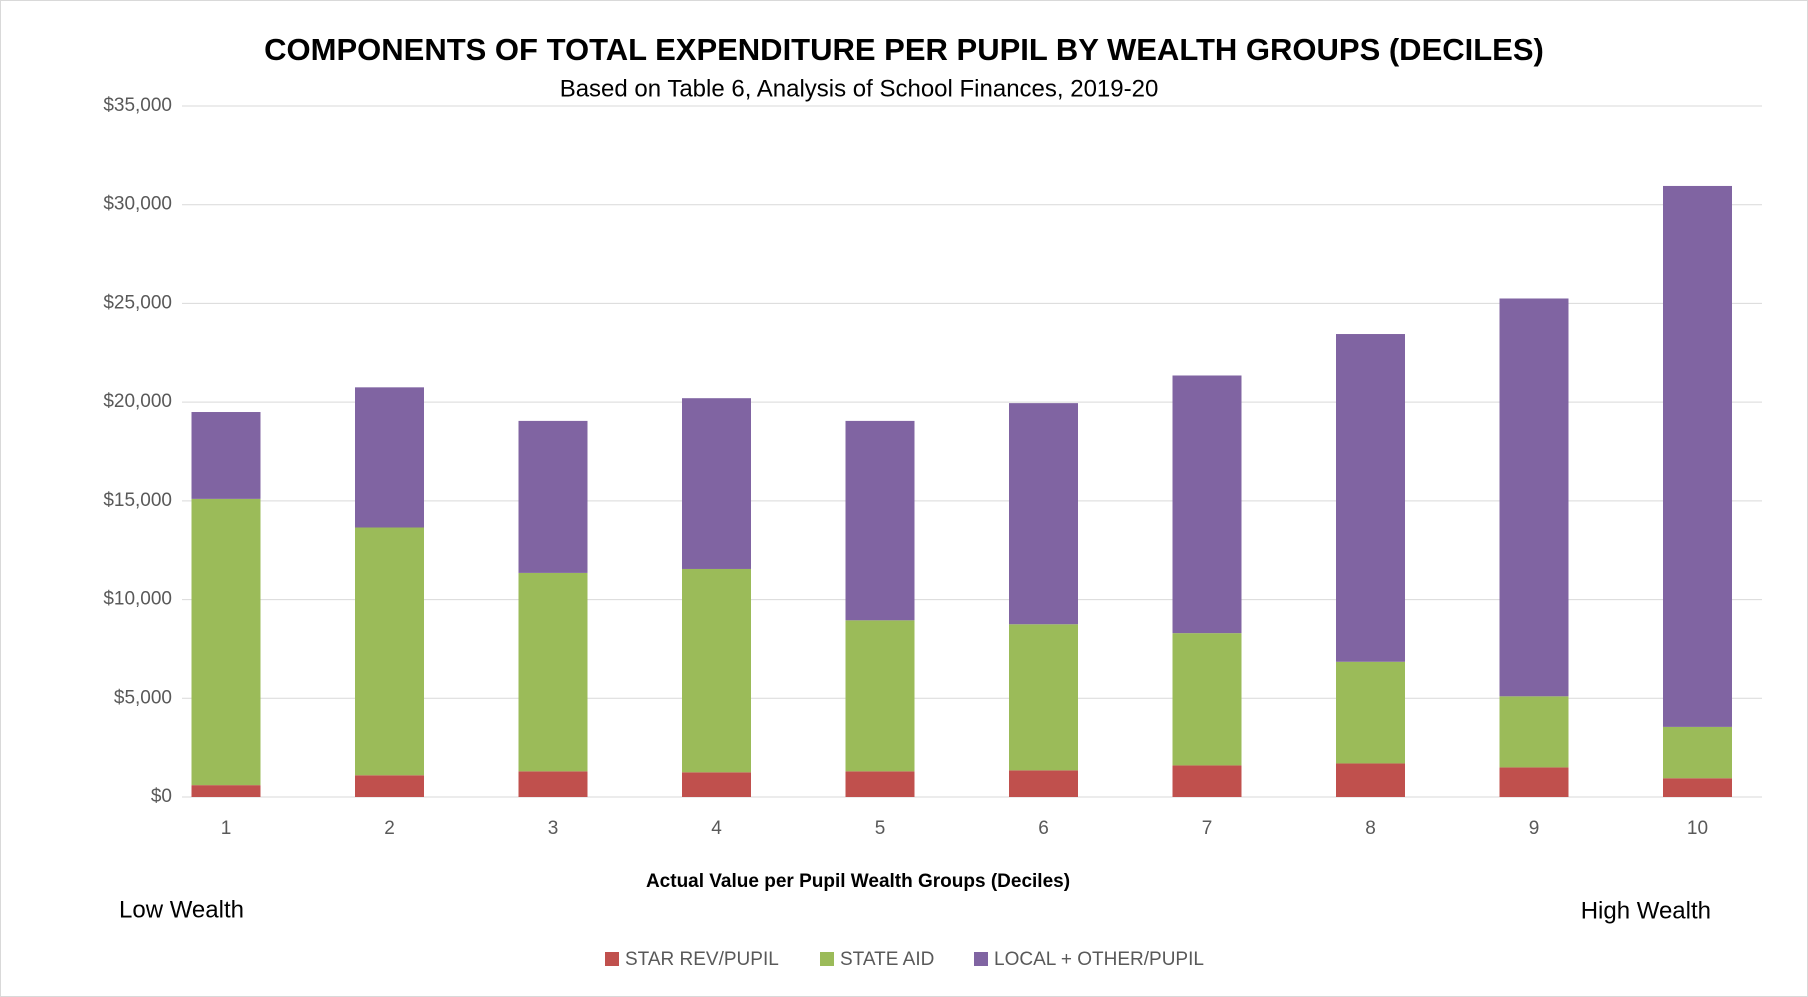  What do you see at coordinates (553, 828) in the screenshot?
I see `x-tick-label: 3` at bounding box center [553, 828].